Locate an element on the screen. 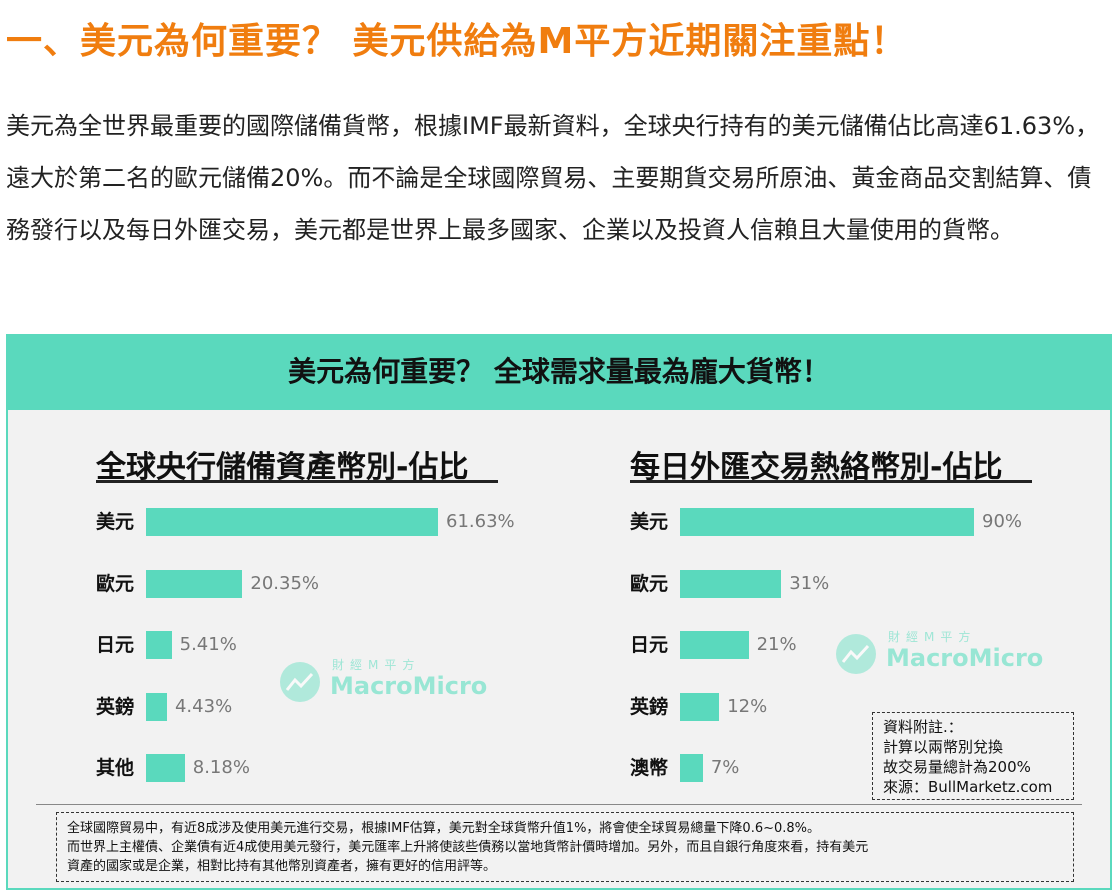  bar-value-label: 90% is located at coordinates (1002, 521).